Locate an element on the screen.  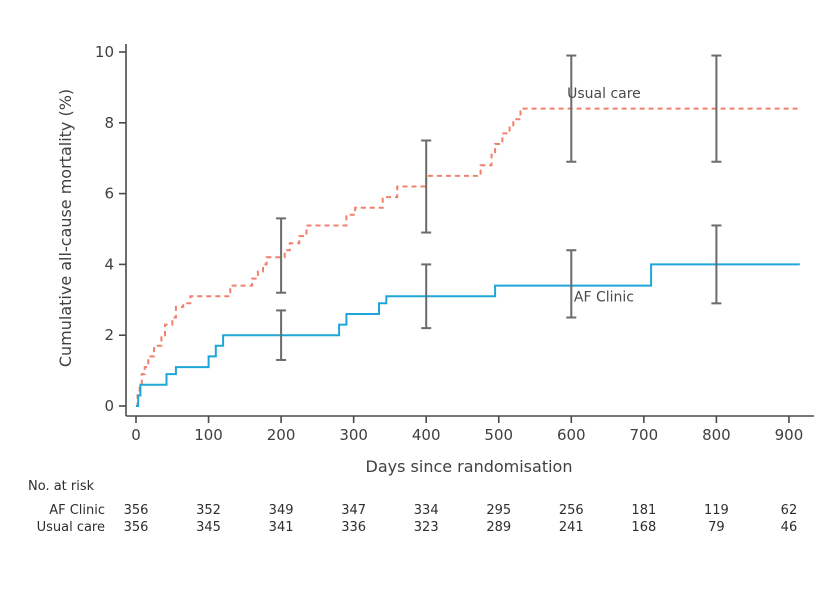
y-axis-title: Cumulative all-cause mortality (%) is located at coordinates (65, 228).